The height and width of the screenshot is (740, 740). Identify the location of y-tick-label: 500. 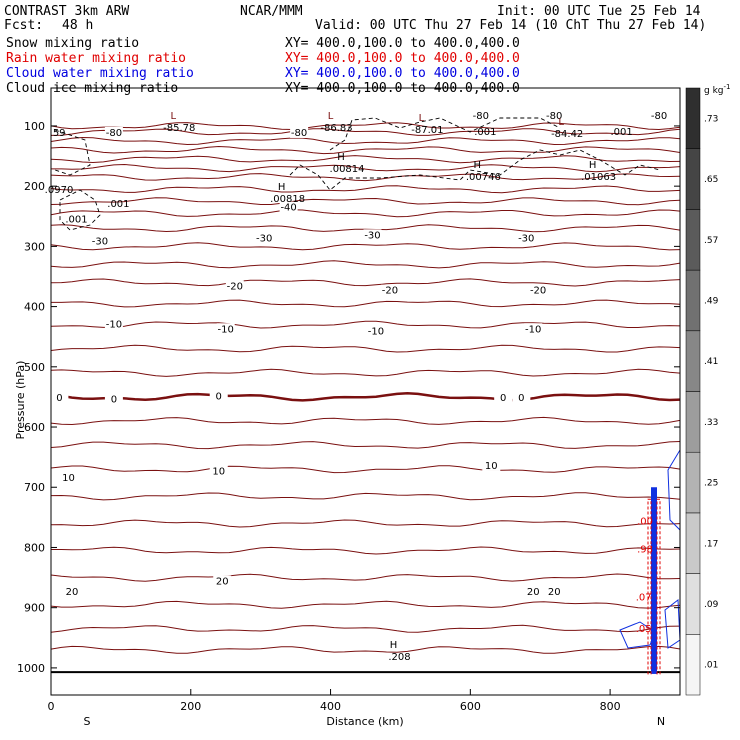
(34, 367).